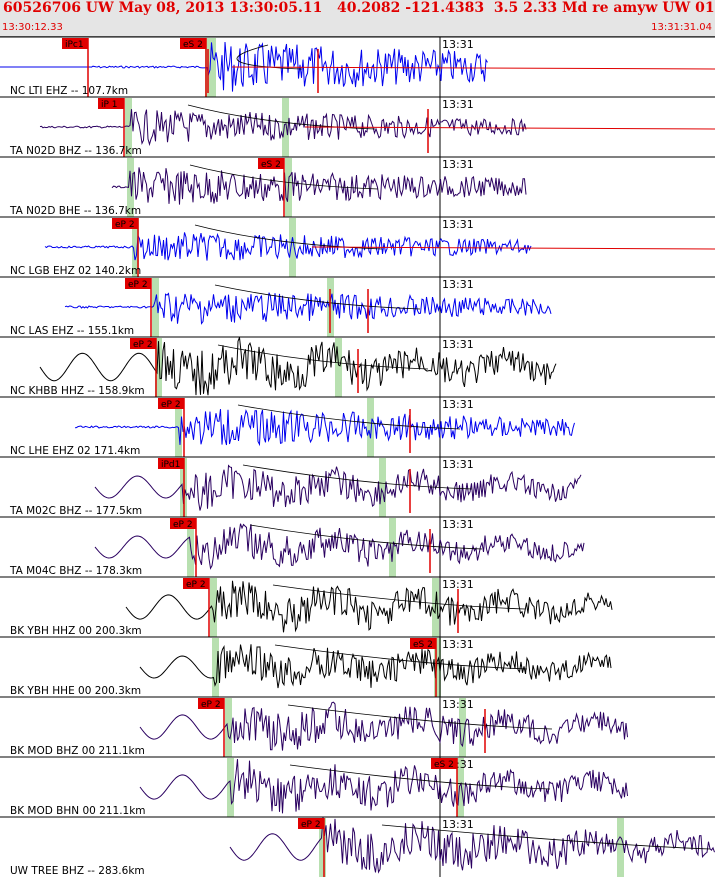 This screenshot has width=715, height=878. Describe the element at coordinates (75, 451) in the screenshot. I see `station-label: NC LHE EHZ 02 171.4km` at that location.